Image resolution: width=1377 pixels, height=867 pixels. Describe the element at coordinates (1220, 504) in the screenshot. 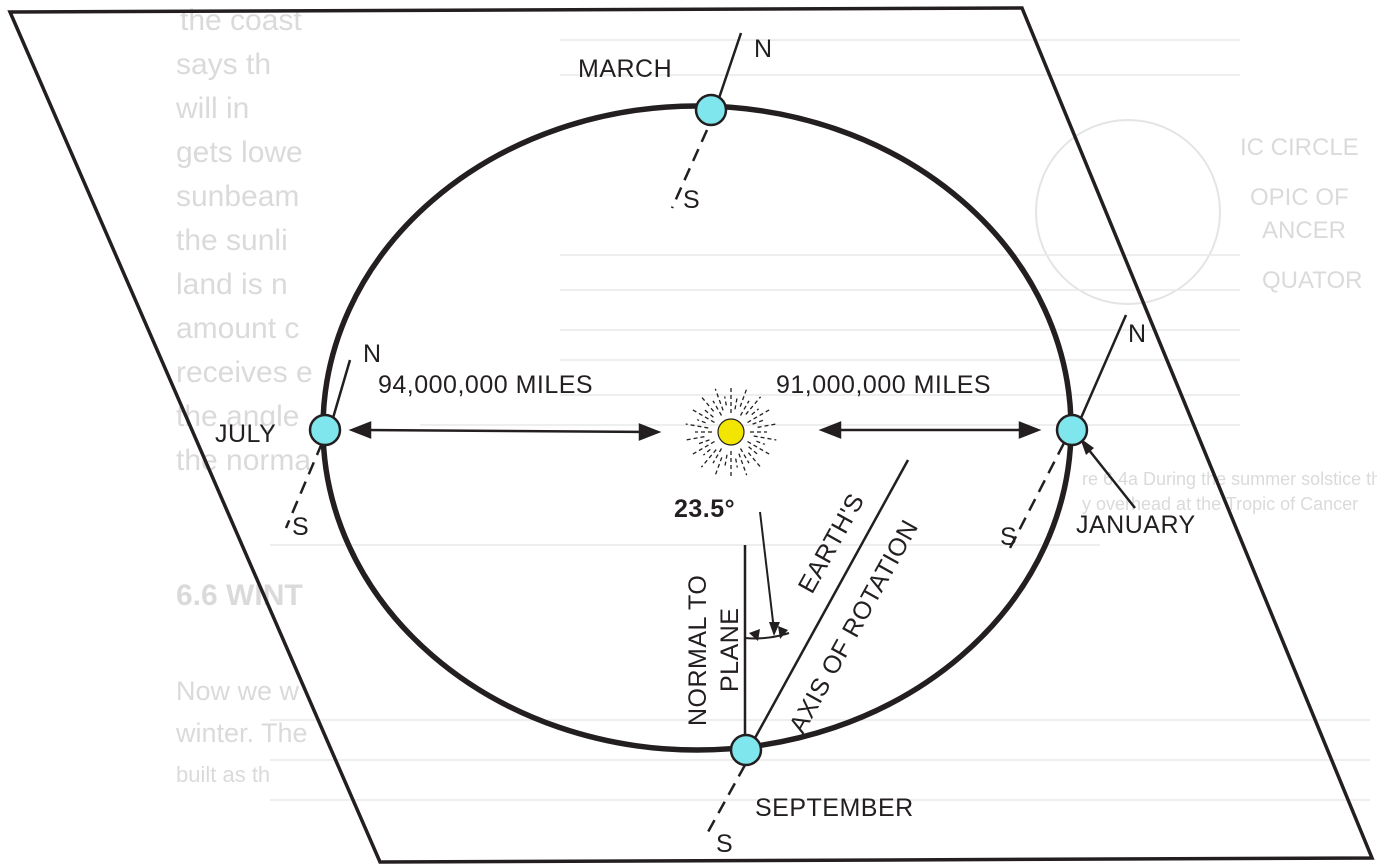

I see `ghost-caption-2: y overhead at the Tropic of Cancer` at that location.